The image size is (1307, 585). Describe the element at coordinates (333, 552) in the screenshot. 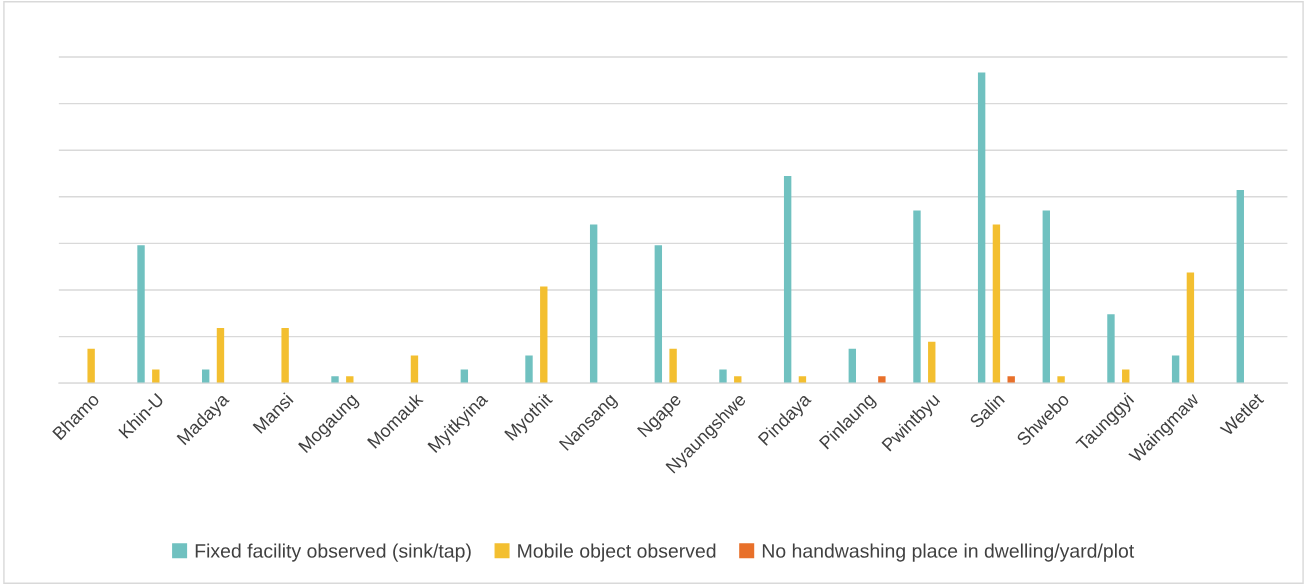

I see `legend-label: Fixed facility observed (sink/tap)` at that location.